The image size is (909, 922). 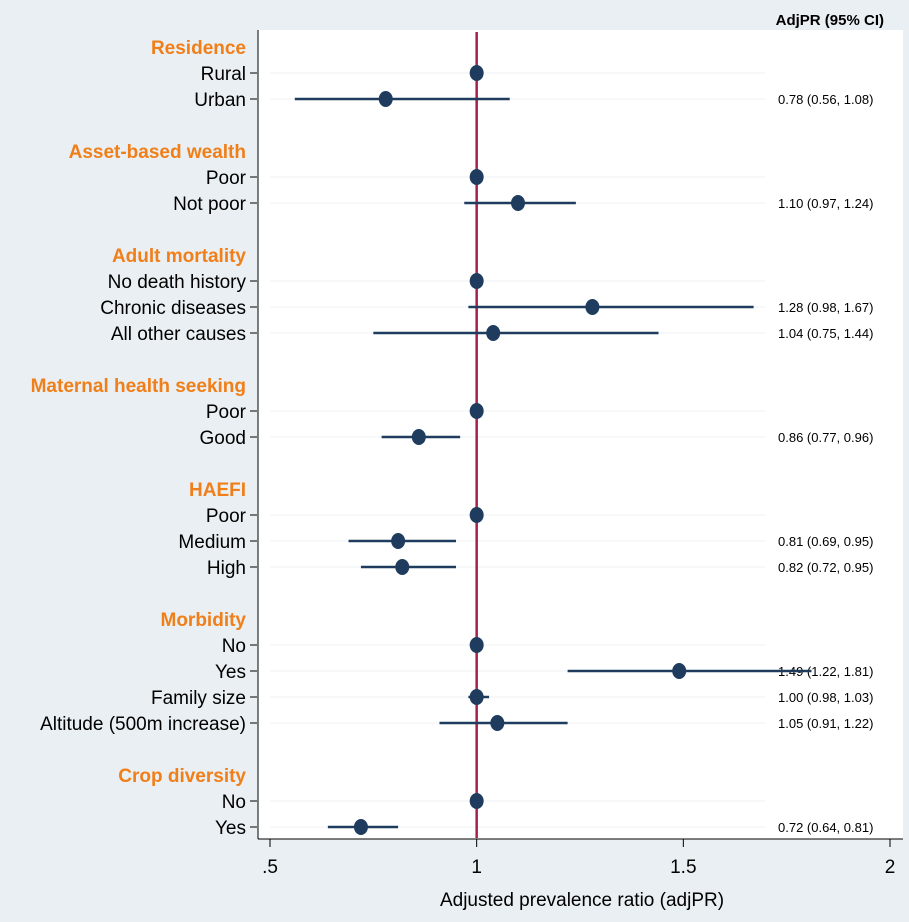 I want to click on x-tick-label: 2, so click(x=890, y=867).